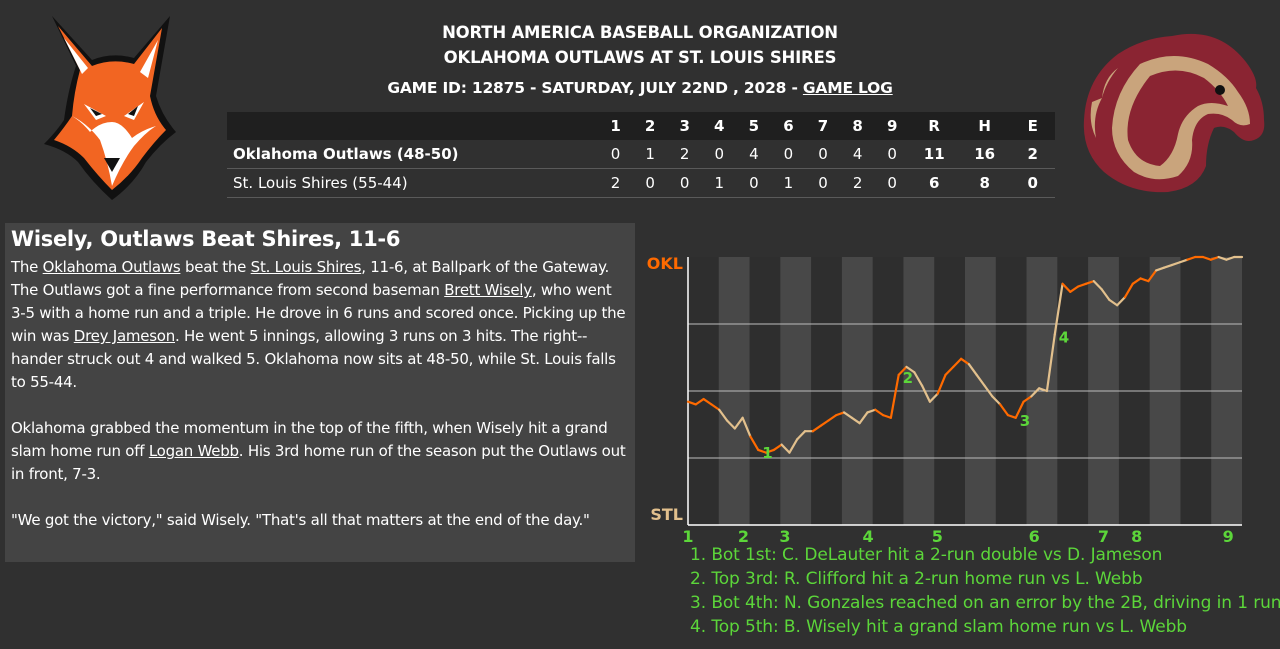 This screenshot has height=649, width=1280. Describe the element at coordinates (1032, 183) in the screenshot. I see `errors-total: 0` at that location.